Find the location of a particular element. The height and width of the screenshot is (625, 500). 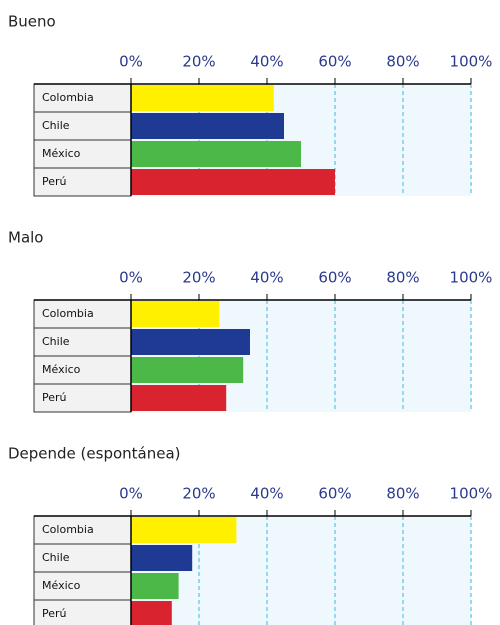

chart-title: Bueno is located at coordinates (32, 22).